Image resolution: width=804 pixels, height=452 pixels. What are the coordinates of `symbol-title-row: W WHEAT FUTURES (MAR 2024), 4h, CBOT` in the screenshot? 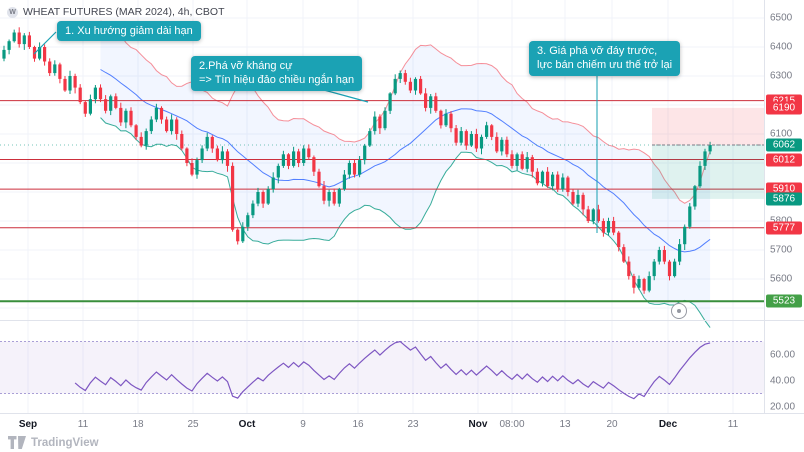 It's located at (115, 12).